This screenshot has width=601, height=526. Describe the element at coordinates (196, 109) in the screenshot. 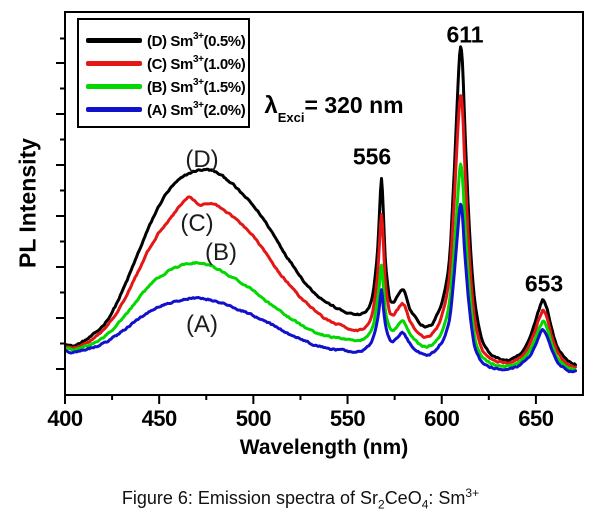

I see `legend-label-A: (A) Sm3+(2.0%)` at that location.